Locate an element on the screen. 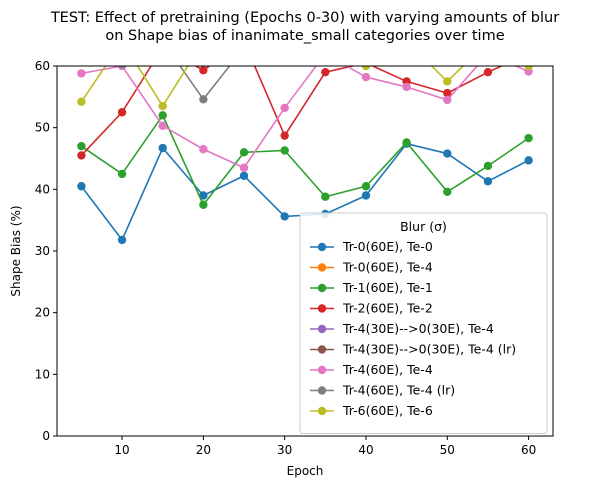 Image resolution: width=608 pixels, height=489 pixels. legend-item: Tr-1(60E), Te-1 is located at coordinates (371, 287).